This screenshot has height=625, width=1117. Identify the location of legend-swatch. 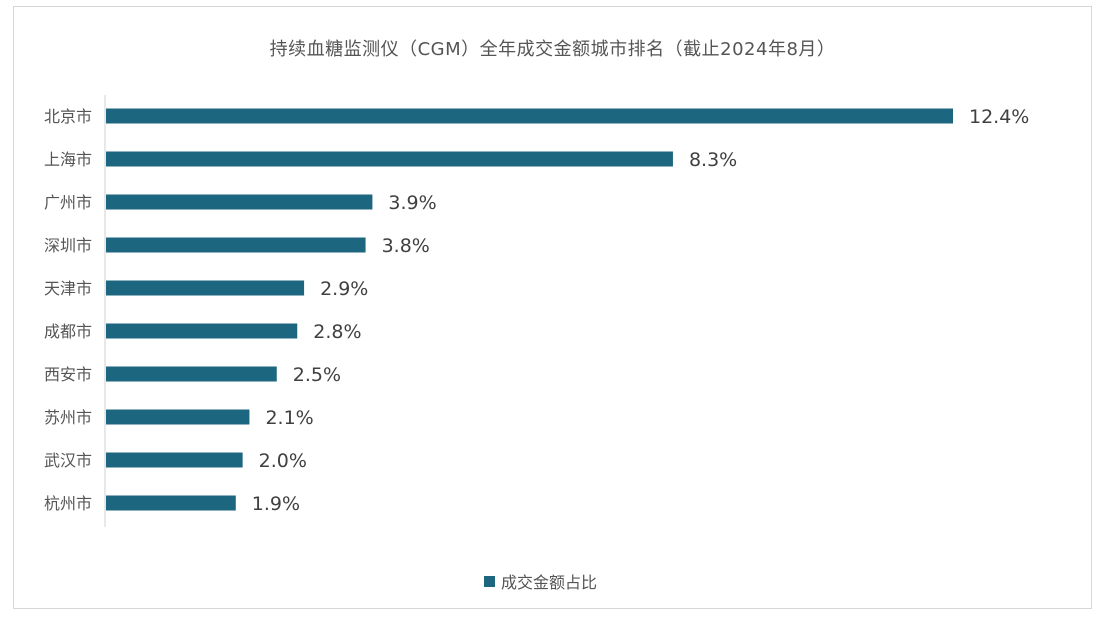
(489, 581).